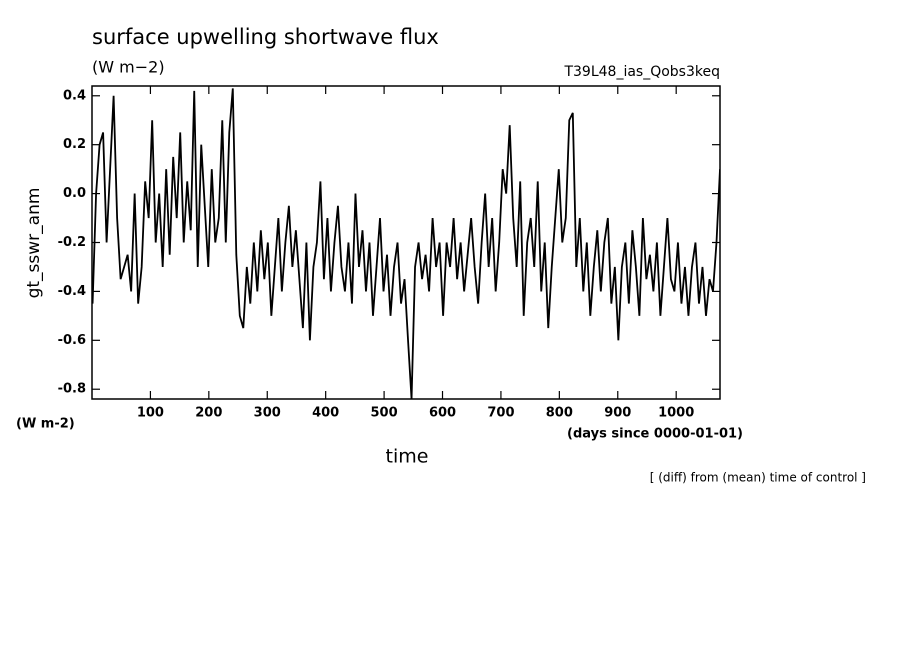  What do you see at coordinates (559, 413) in the screenshot?
I see `x-tick-label: 800` at bounding box center [559, 413].